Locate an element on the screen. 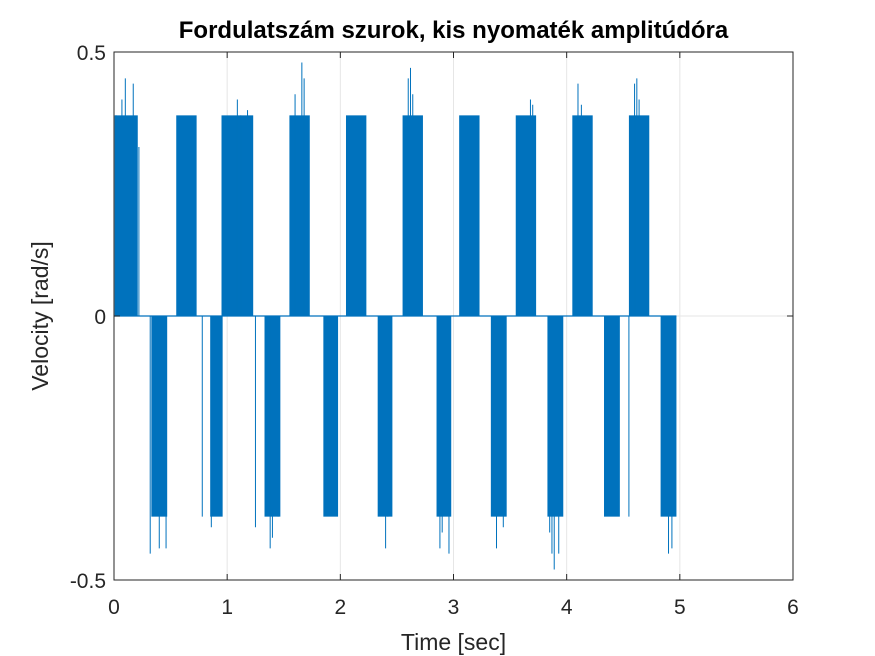  x-tick-label: 5 is located at coordinates (680, 607).